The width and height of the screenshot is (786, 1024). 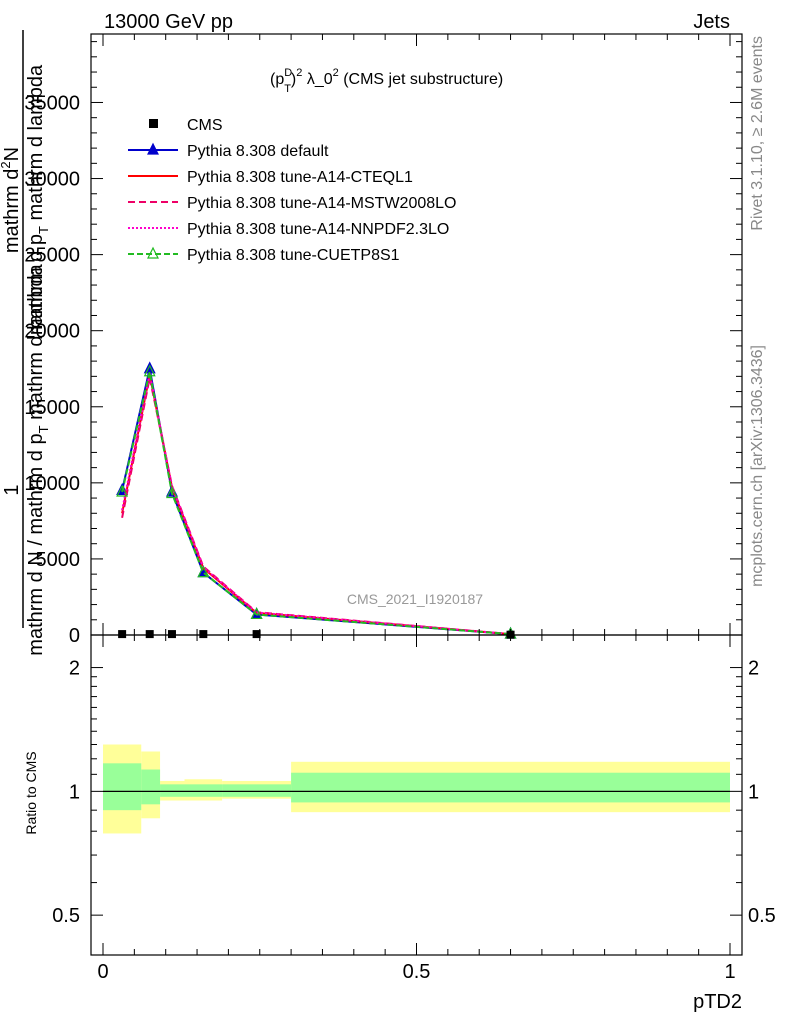 I want to click on legend-cms-label: CMS, so click(x=205, y=125).